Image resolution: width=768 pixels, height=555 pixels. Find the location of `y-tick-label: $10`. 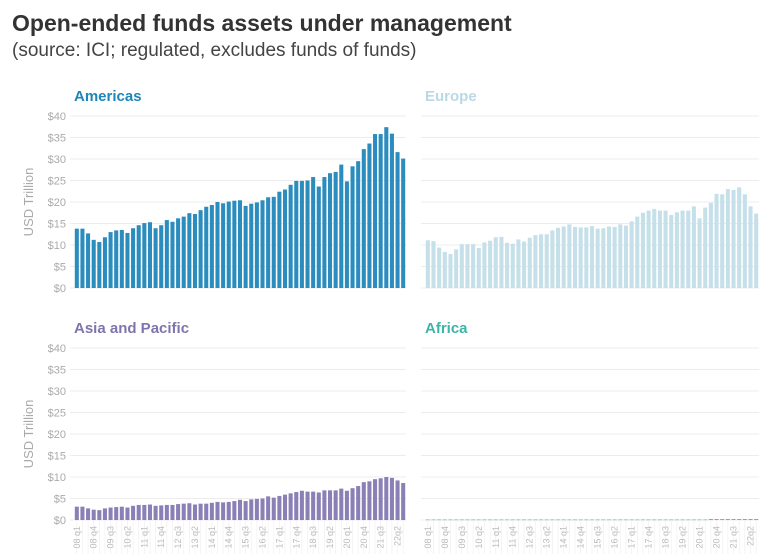

y-tick-label: $10 is located at coordinates (57, 246).